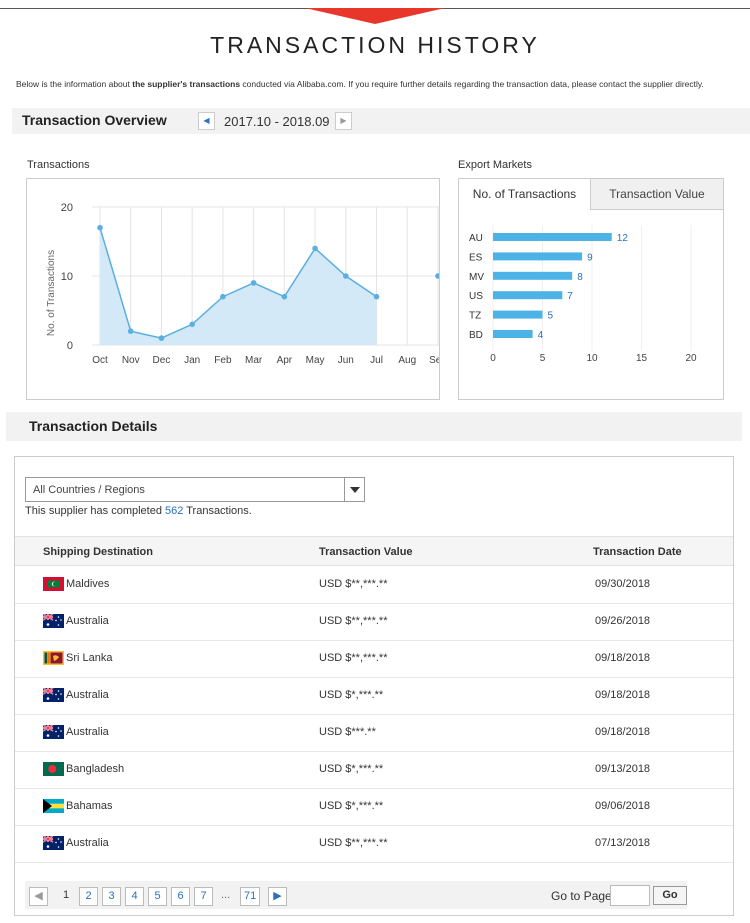 This screenshot has height=923, width=750. Describe the element at coordinates (476, 335) in the screenshot. I see `bar-category-label: BD` at that location.